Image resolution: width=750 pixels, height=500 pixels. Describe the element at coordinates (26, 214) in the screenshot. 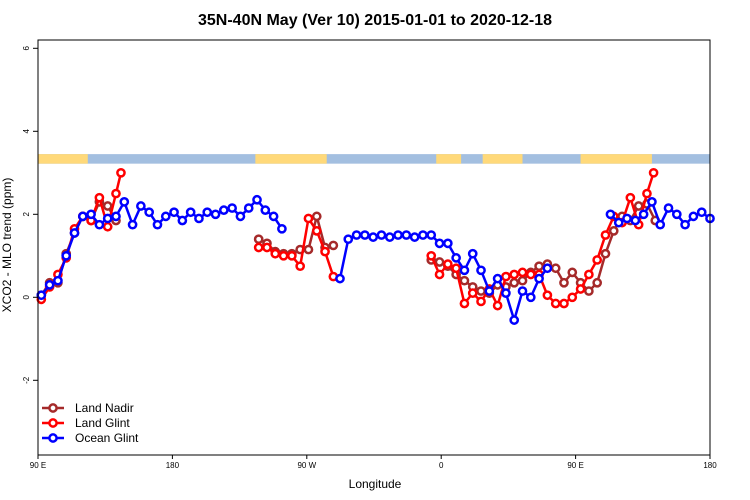

I see `y-tick-label: 2` at that location.